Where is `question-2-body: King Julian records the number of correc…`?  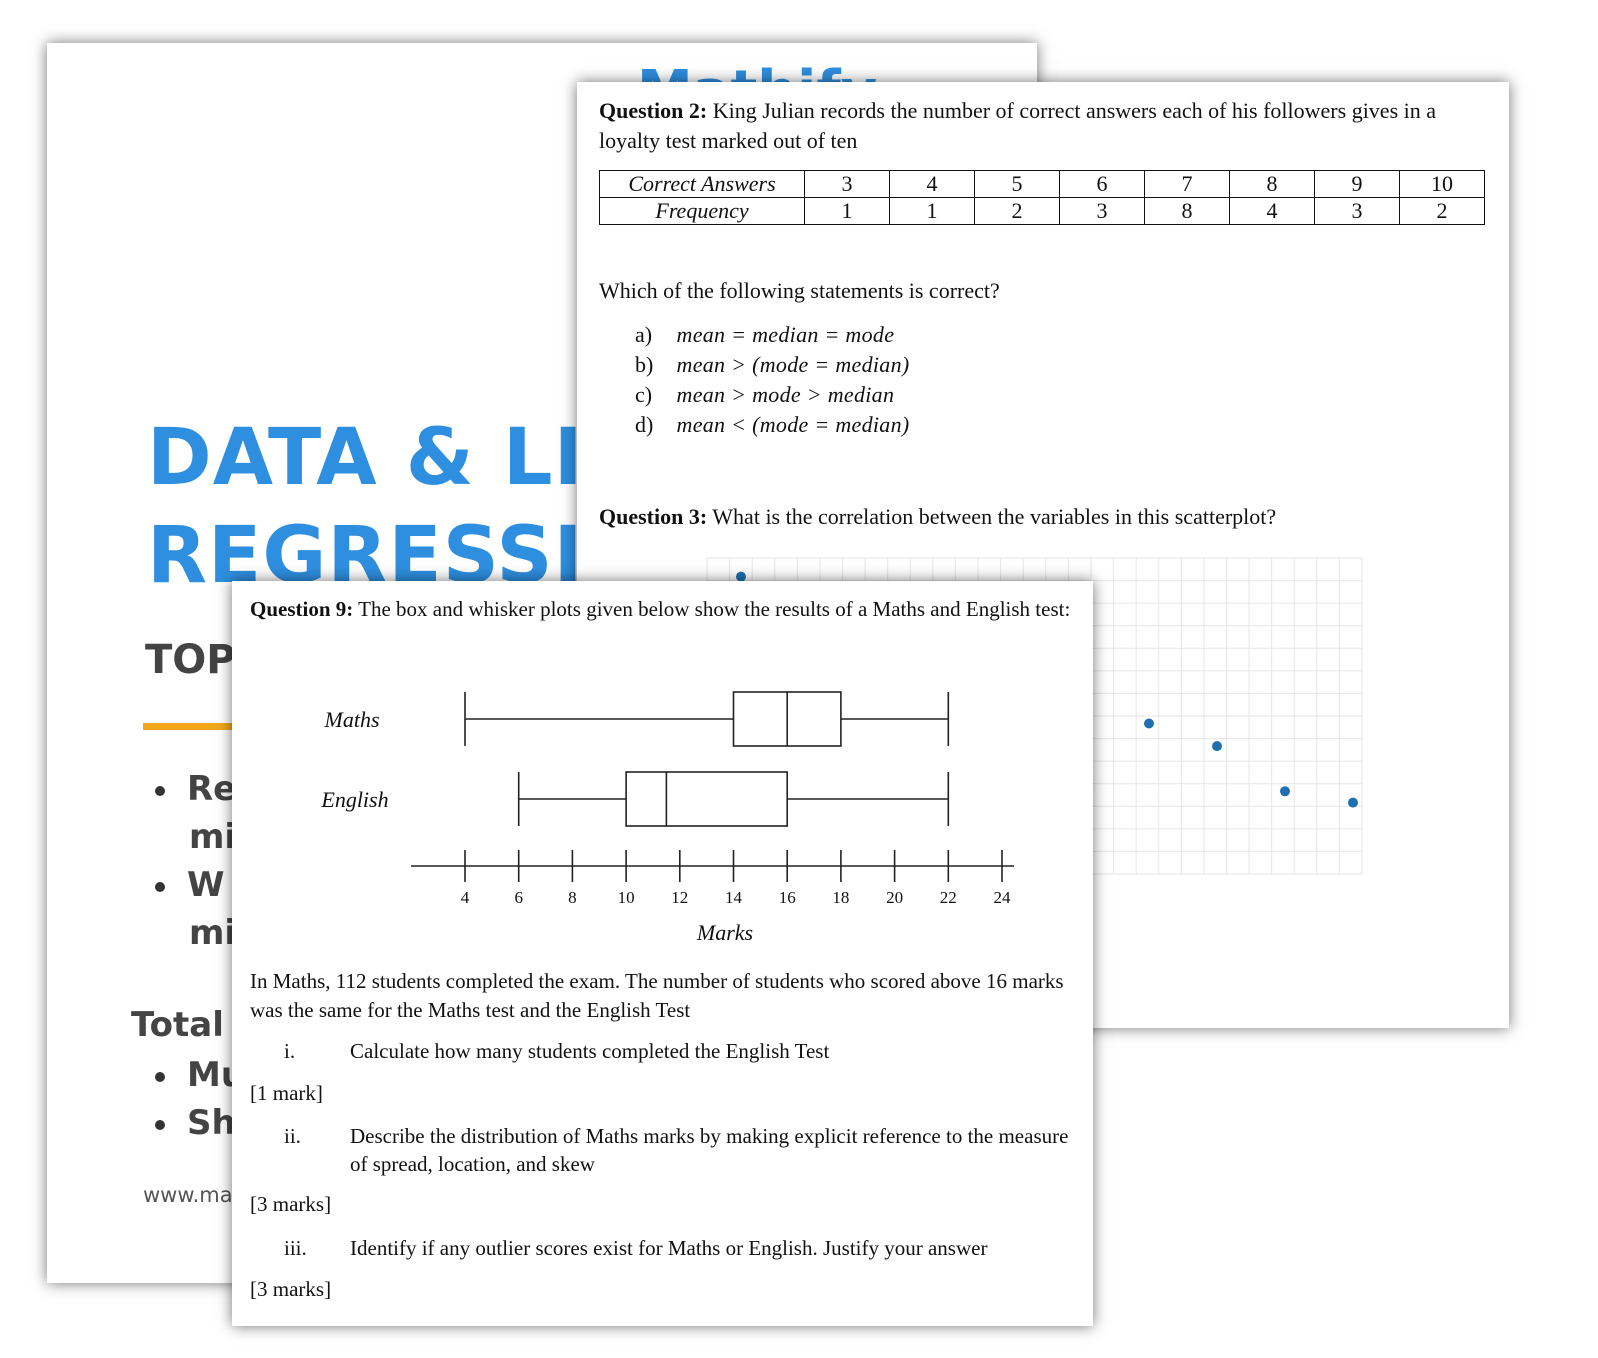 question-2-body: King Julian records the number of correc… is located at coordinates (1018, 125).